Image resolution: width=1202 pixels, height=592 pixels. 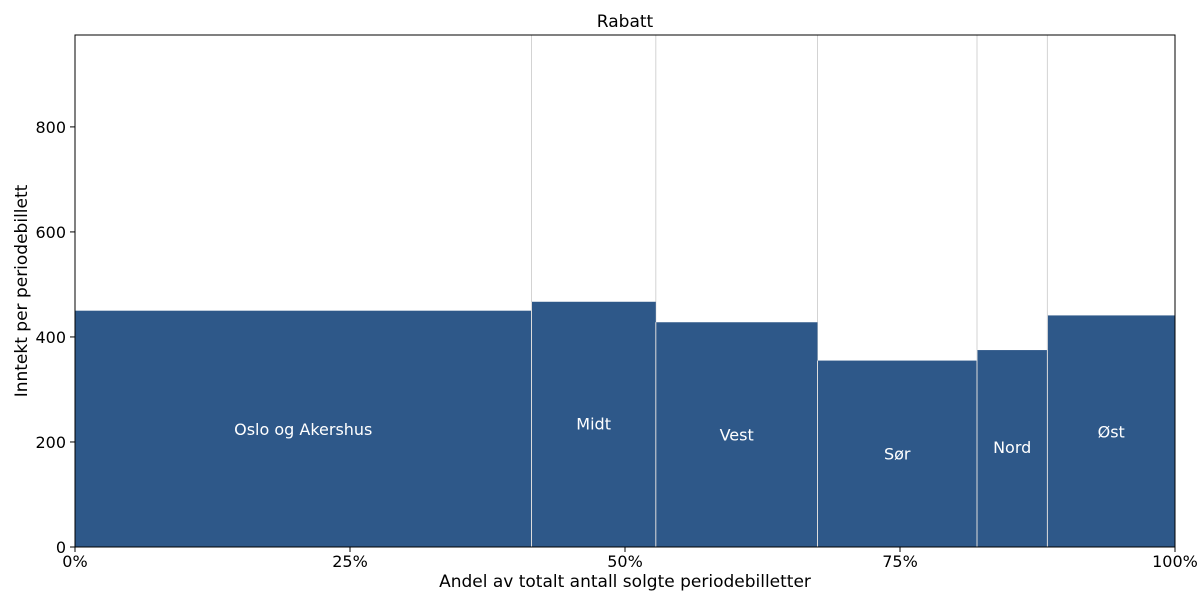 What do you see at coordinates (50, 127) in the screenshot?
I see `y-tick-label: 800` at bounding box center [50, 127].